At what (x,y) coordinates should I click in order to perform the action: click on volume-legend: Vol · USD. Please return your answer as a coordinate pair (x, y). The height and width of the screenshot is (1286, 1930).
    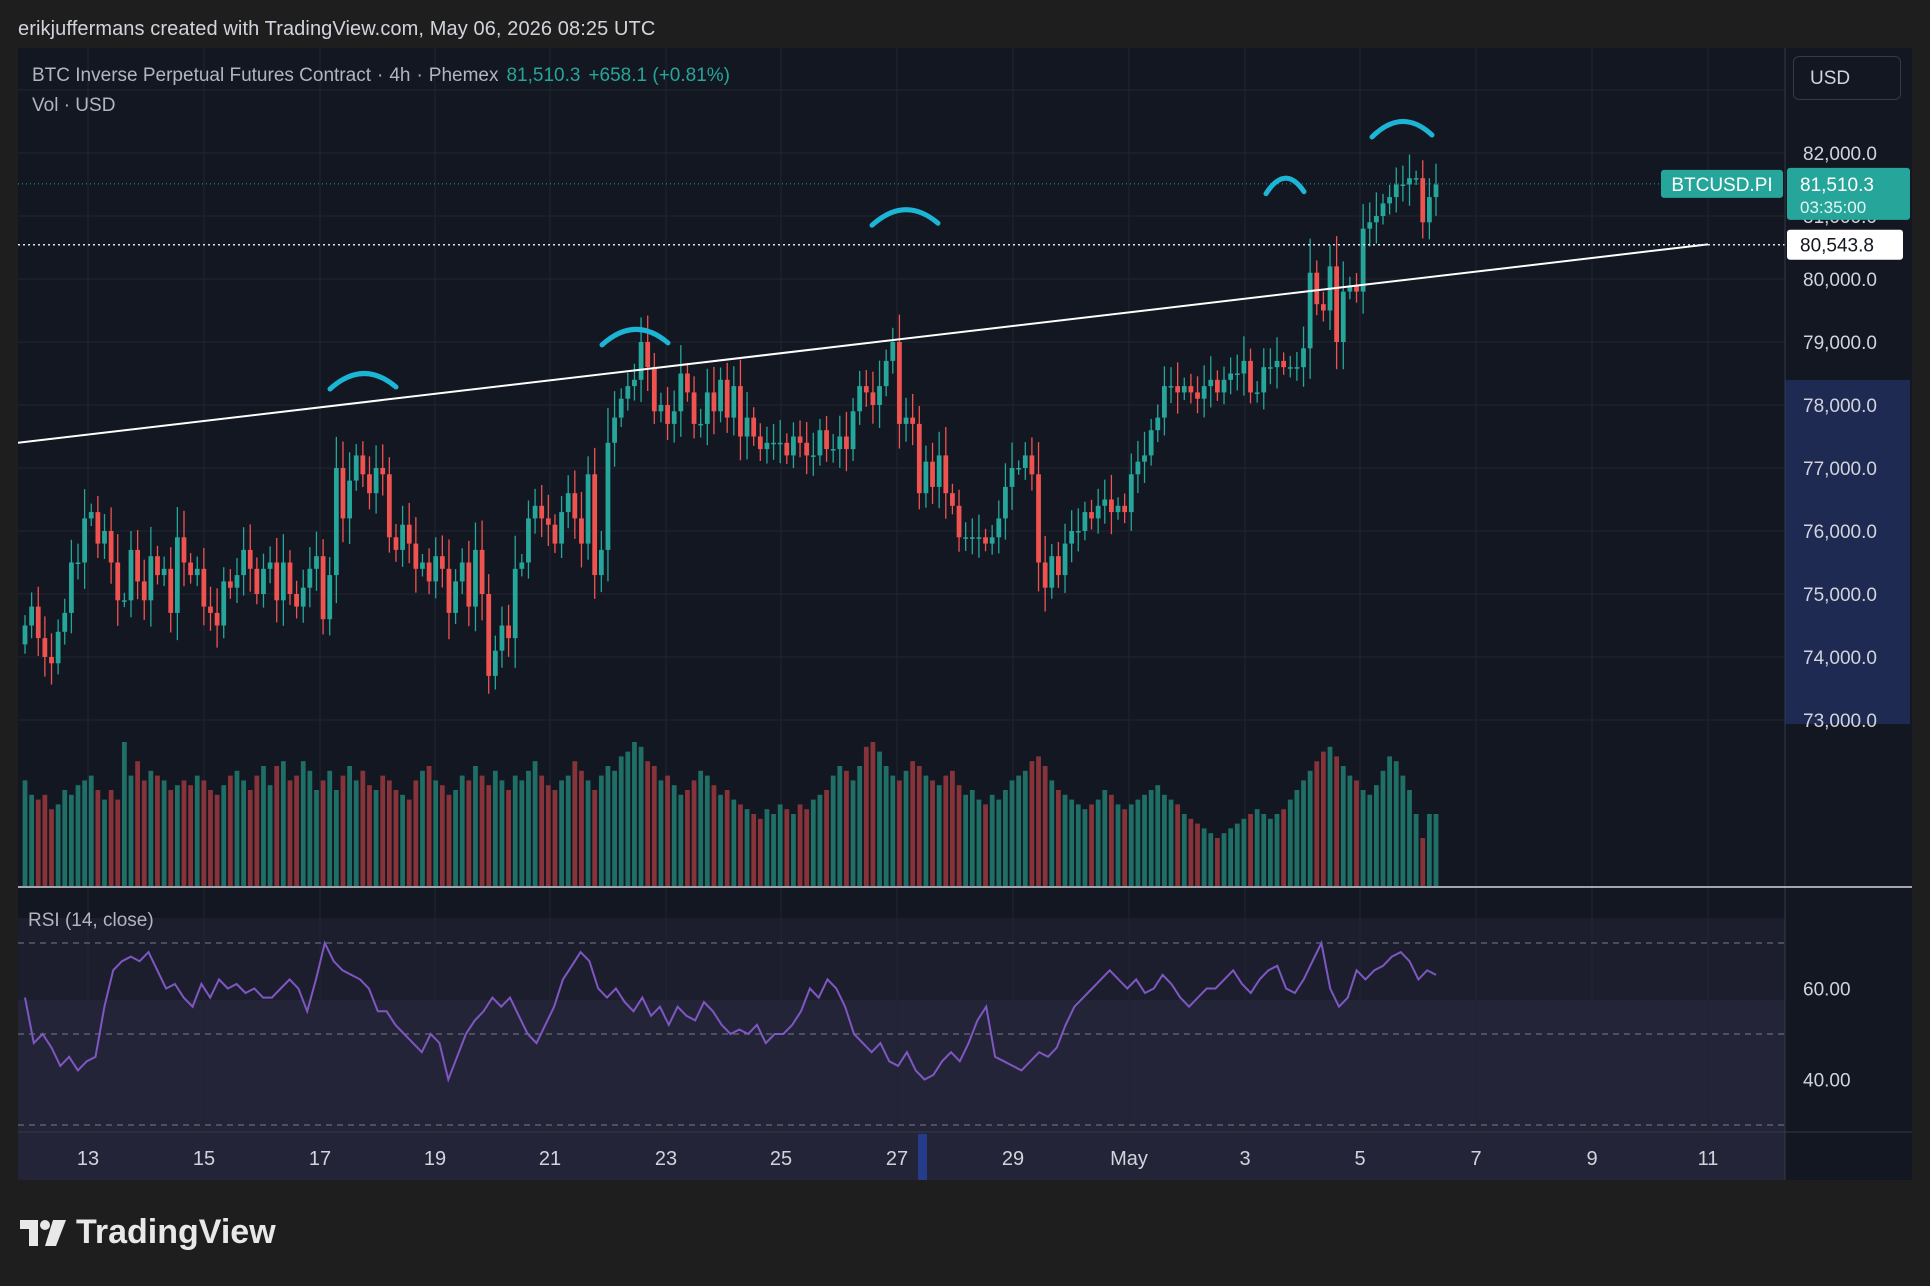
    Looking at the image, I should click on (74, 105).